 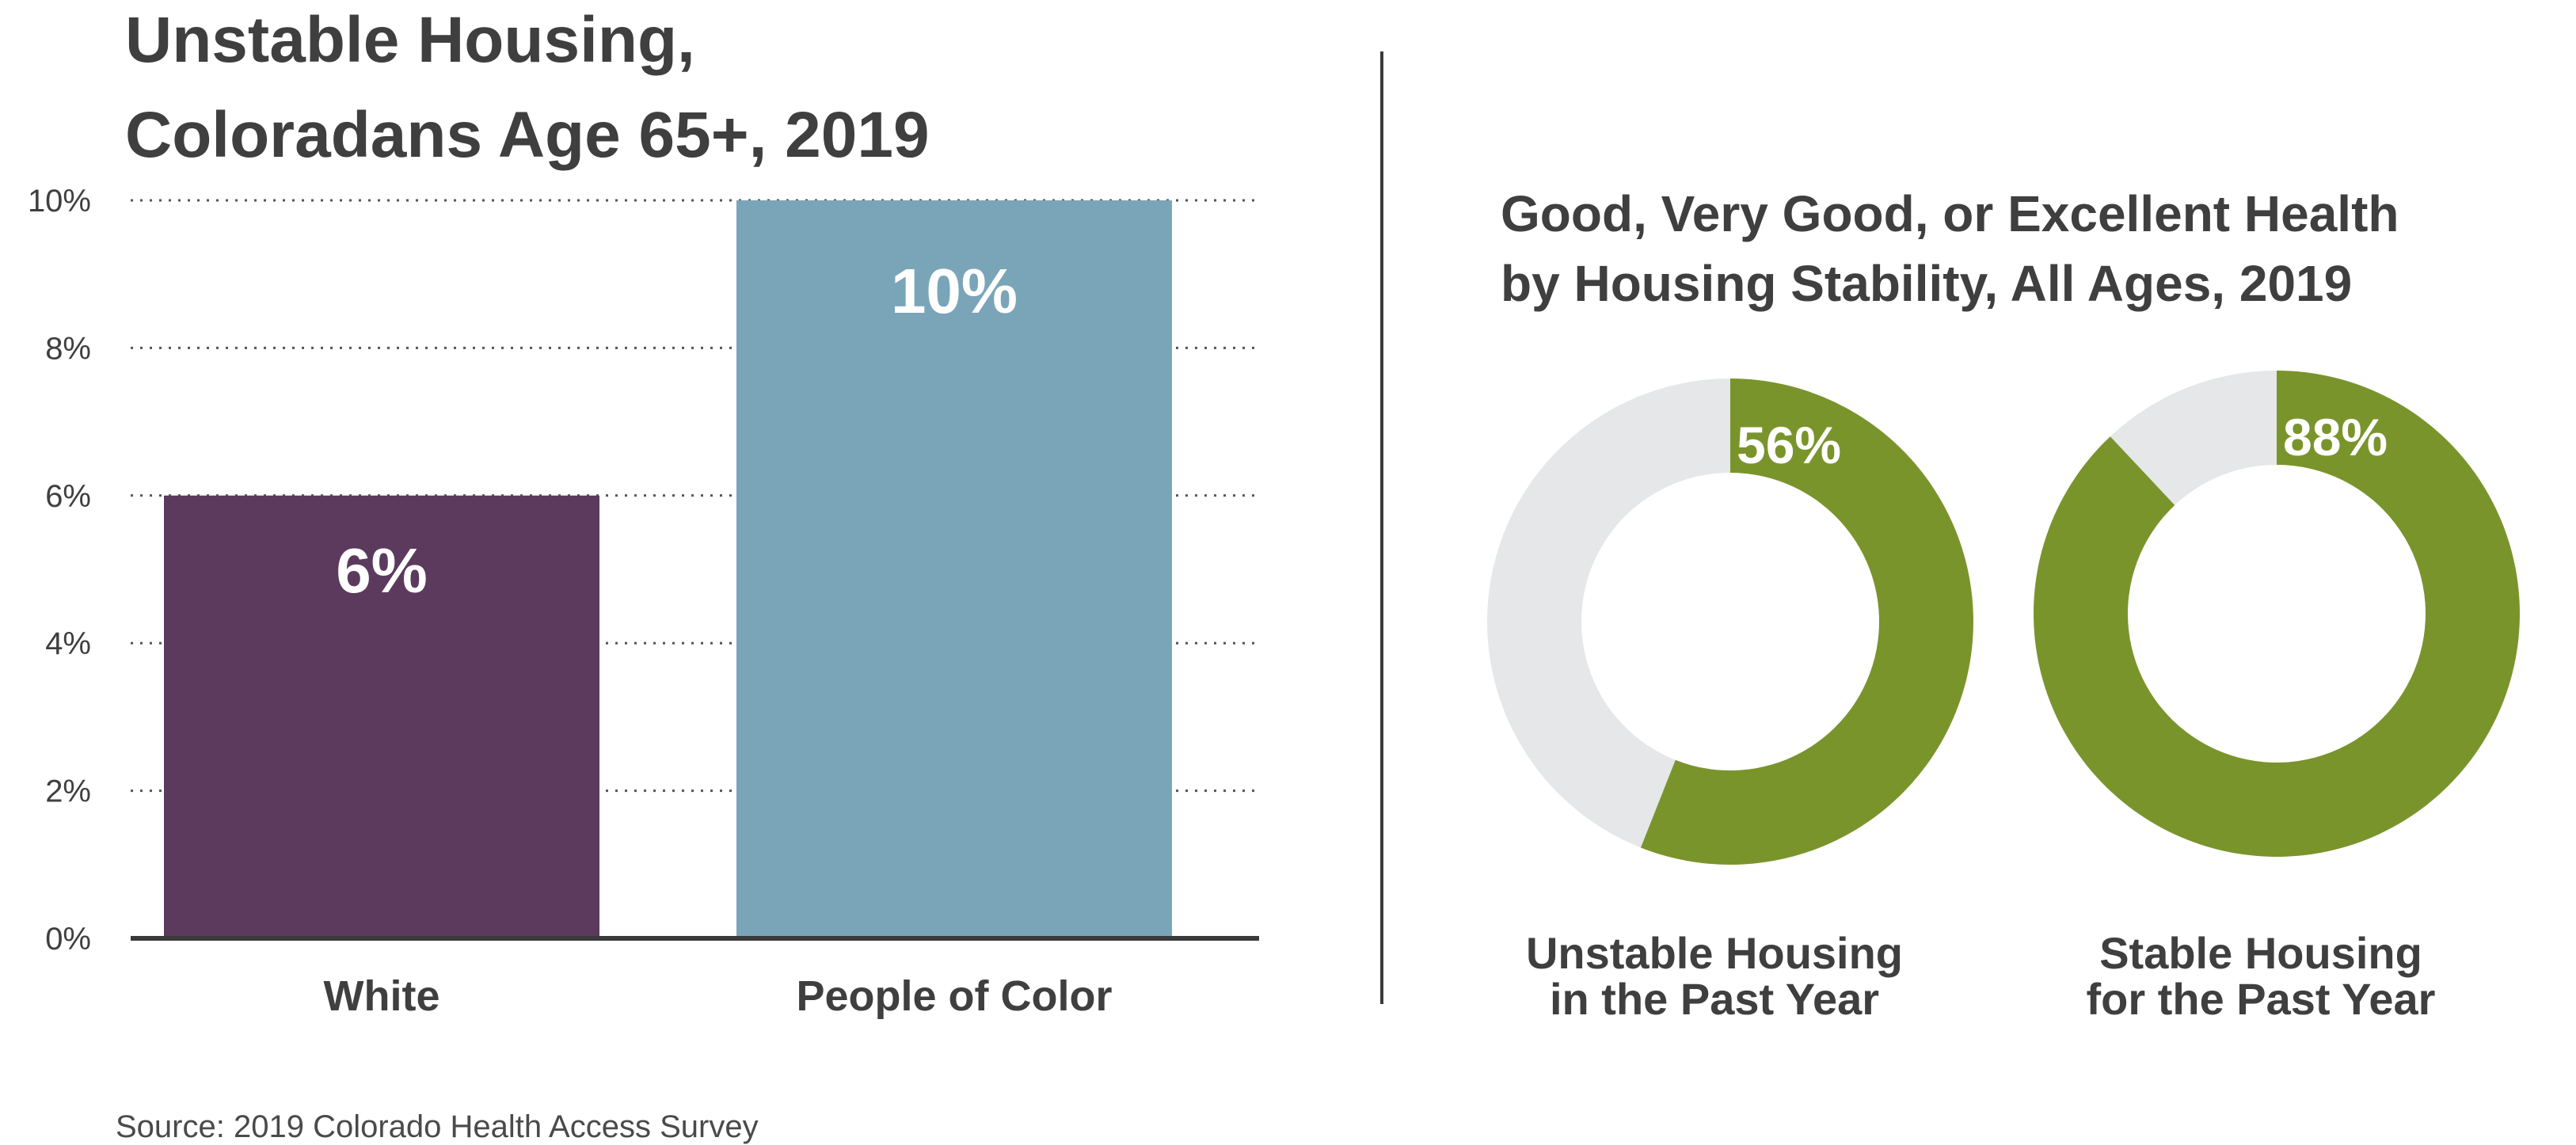 What do you see at coordinates (68, 348) in the screenshot?
I see `y-tick-label: 8%` at bounding box center [68, 348].